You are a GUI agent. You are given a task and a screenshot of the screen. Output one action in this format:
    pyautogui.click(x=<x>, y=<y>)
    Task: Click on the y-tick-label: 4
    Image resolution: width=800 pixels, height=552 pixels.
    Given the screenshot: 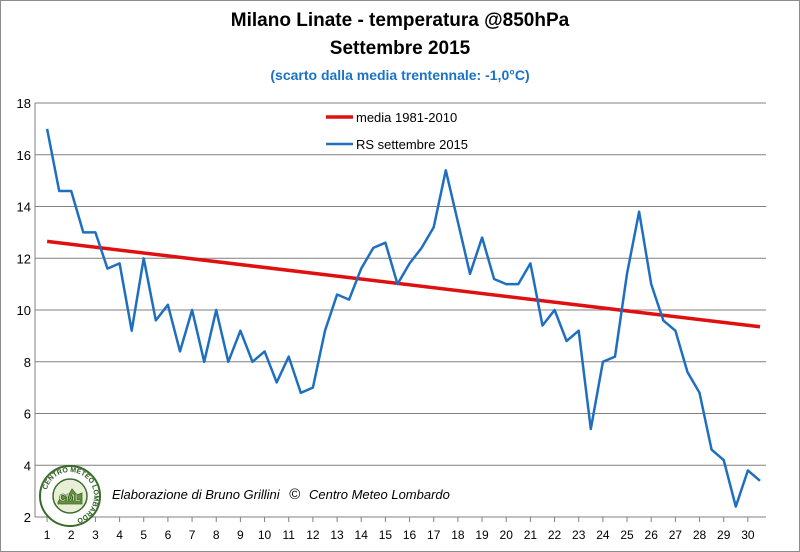 What is the action you would take?
    pyautogui.click(x=27, y=465)
    